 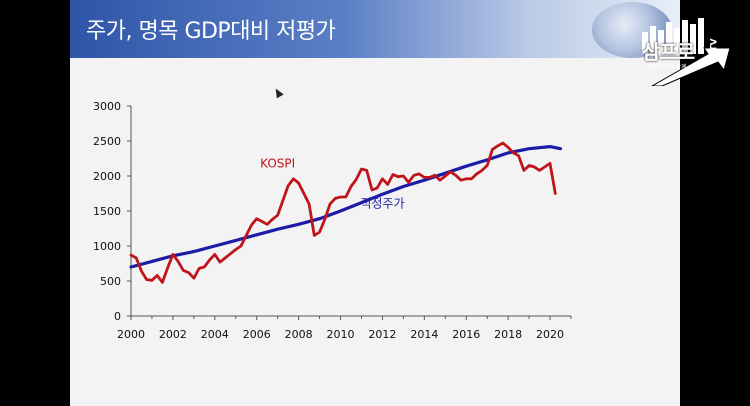 What do you see at coordinates (211, 31) in the screenshot?
I see `slide-title: 주가, 명목 GDP대비 저평가` at bounding box center [211, 31].